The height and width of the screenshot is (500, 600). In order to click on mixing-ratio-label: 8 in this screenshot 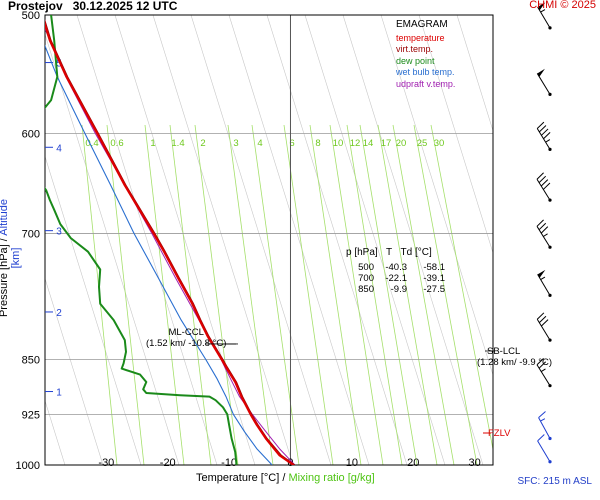, I will do `click(317, 143)`.